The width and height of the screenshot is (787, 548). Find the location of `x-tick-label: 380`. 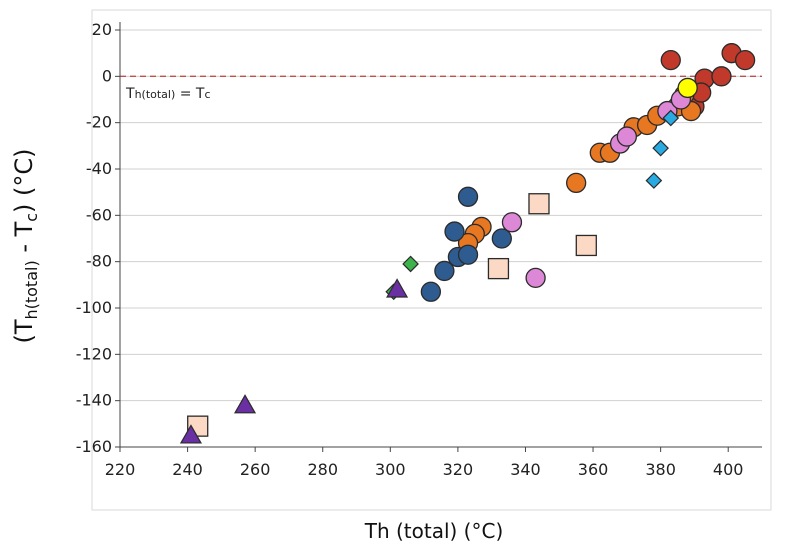

x-tick-label: 380 is located at coordinates (660, 469).